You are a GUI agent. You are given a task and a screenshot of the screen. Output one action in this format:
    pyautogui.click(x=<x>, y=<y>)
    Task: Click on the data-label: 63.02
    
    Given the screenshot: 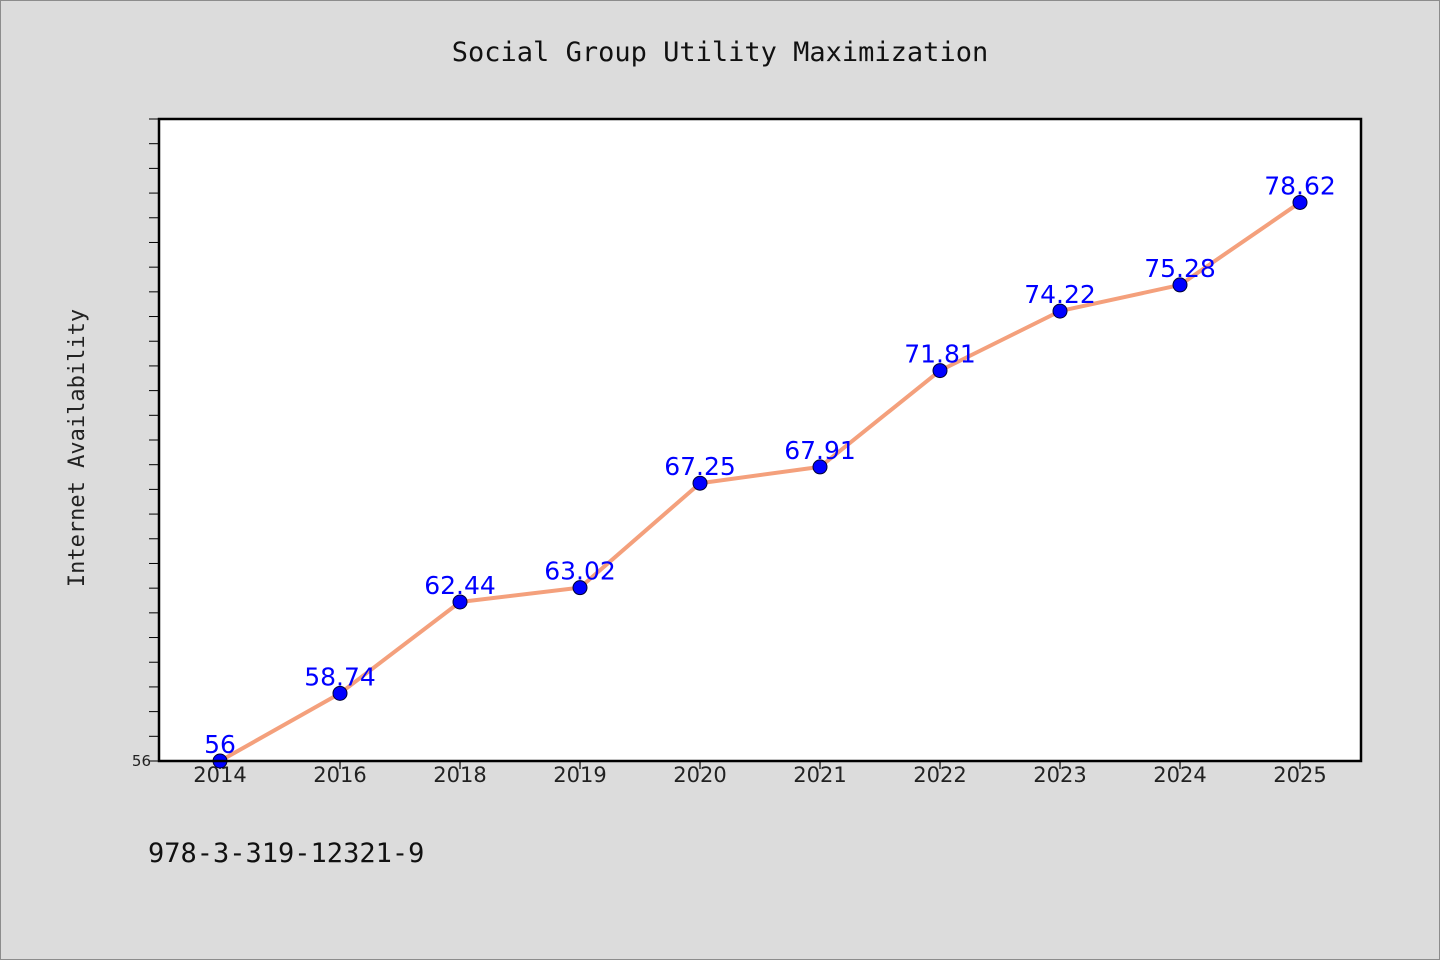 What is the action you would take?
    pyautogui.click(x=580, y=571)
    